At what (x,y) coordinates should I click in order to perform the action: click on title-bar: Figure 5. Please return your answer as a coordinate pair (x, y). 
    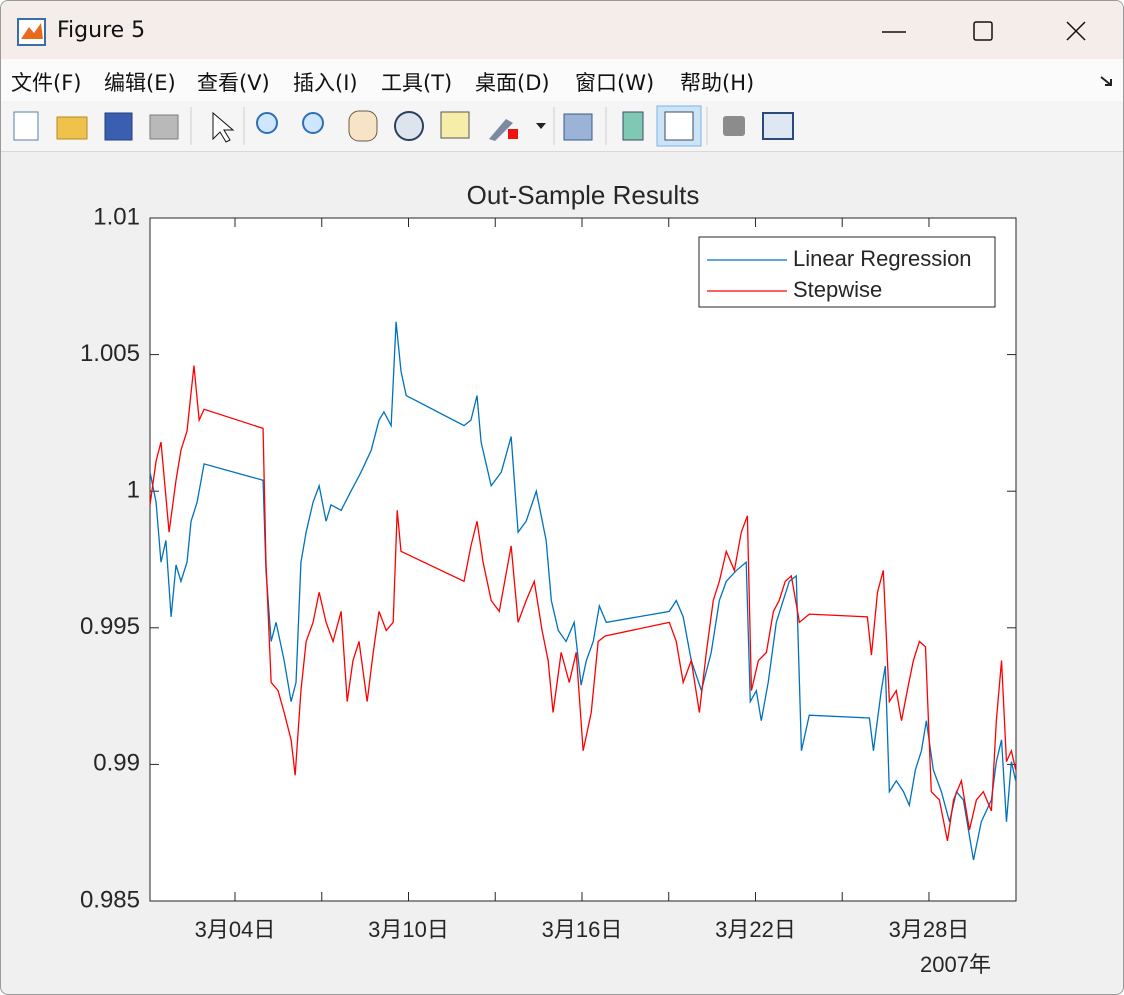
    Looking at the image, I should click on (562, 30).